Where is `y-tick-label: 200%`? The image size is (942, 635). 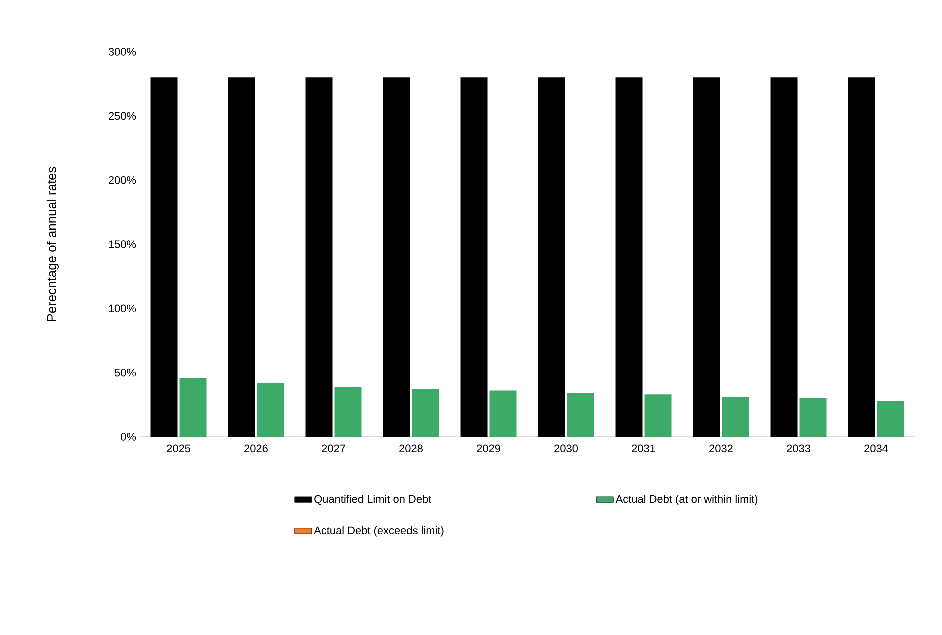 y-tick-label: 200% is located at coordinates (122, 180).